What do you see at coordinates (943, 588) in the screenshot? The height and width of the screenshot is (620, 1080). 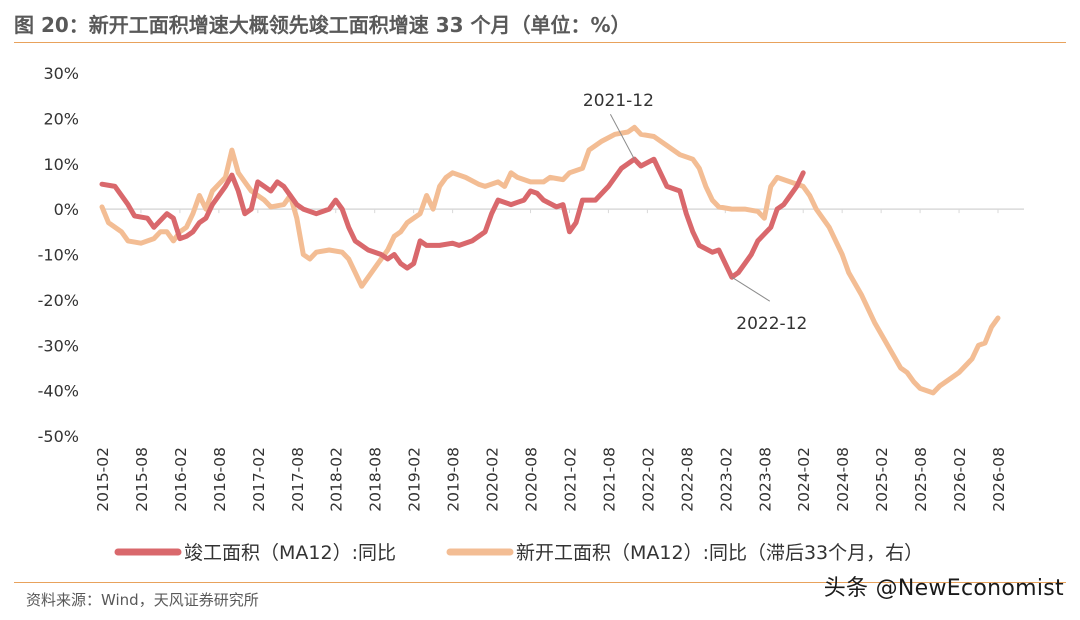 I see `watermark: 头条 @NewEconomist` at bounding box center [943, 588].